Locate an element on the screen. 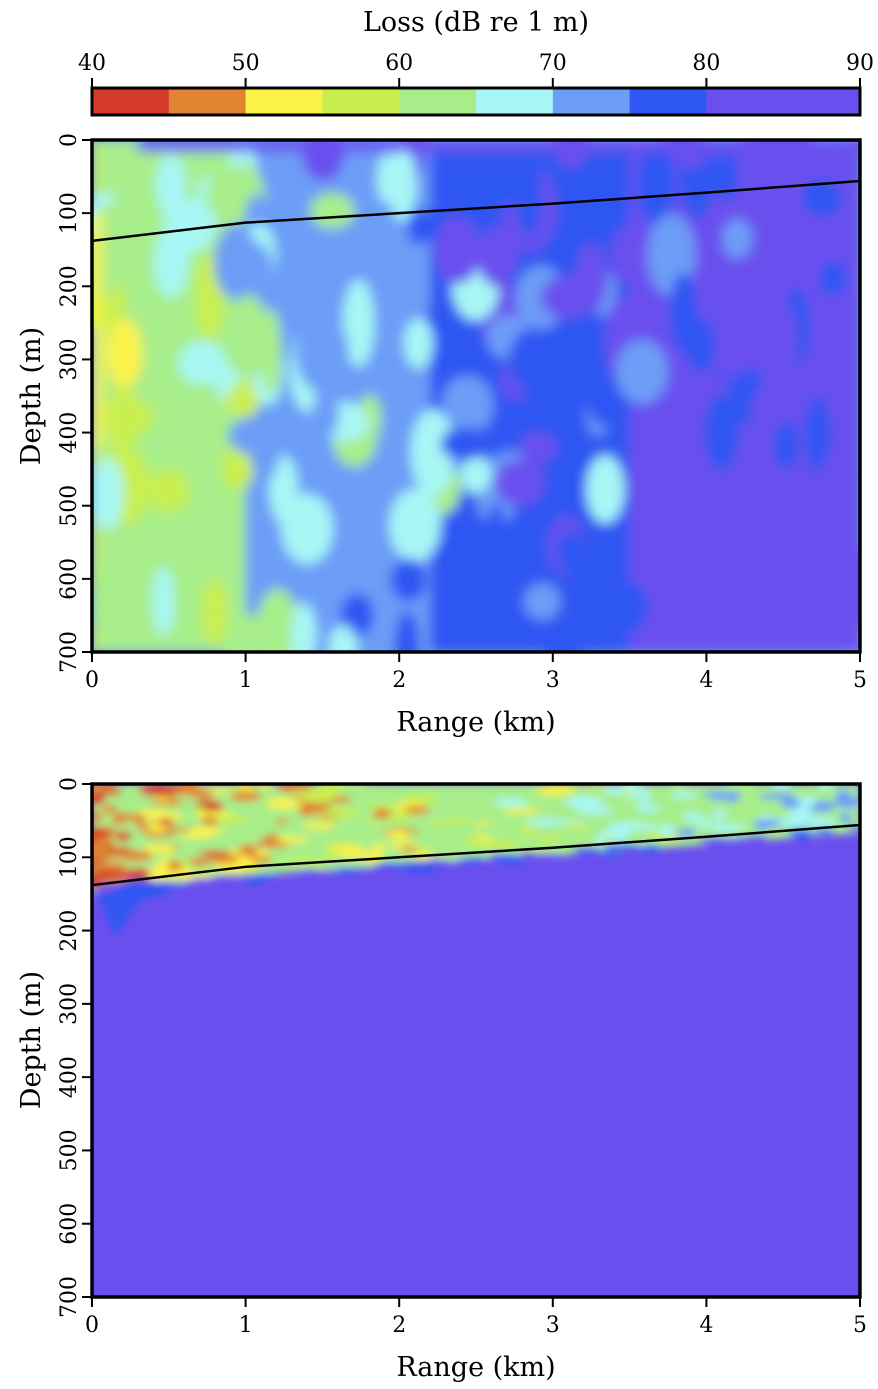  y-tick-label: 700 is located at coordinates (69, 652).